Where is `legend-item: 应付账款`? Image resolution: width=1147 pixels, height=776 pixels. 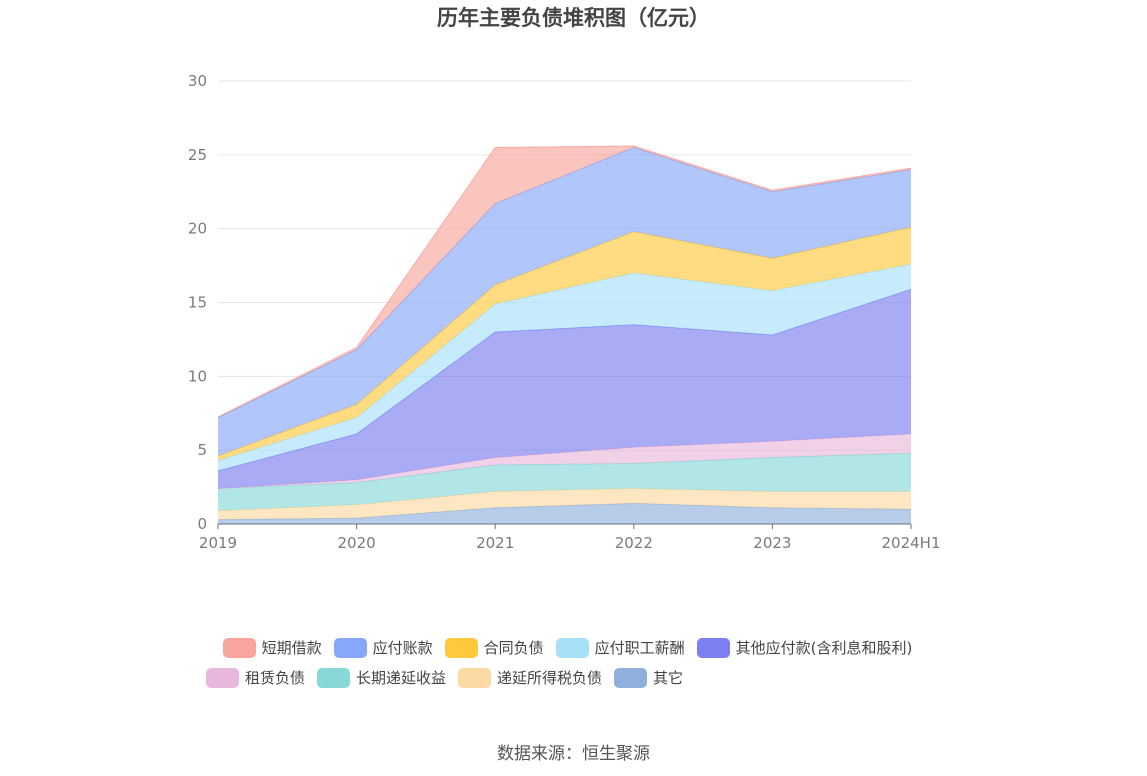 legend-item: 应付账款 is located at coordinates (383, 647).